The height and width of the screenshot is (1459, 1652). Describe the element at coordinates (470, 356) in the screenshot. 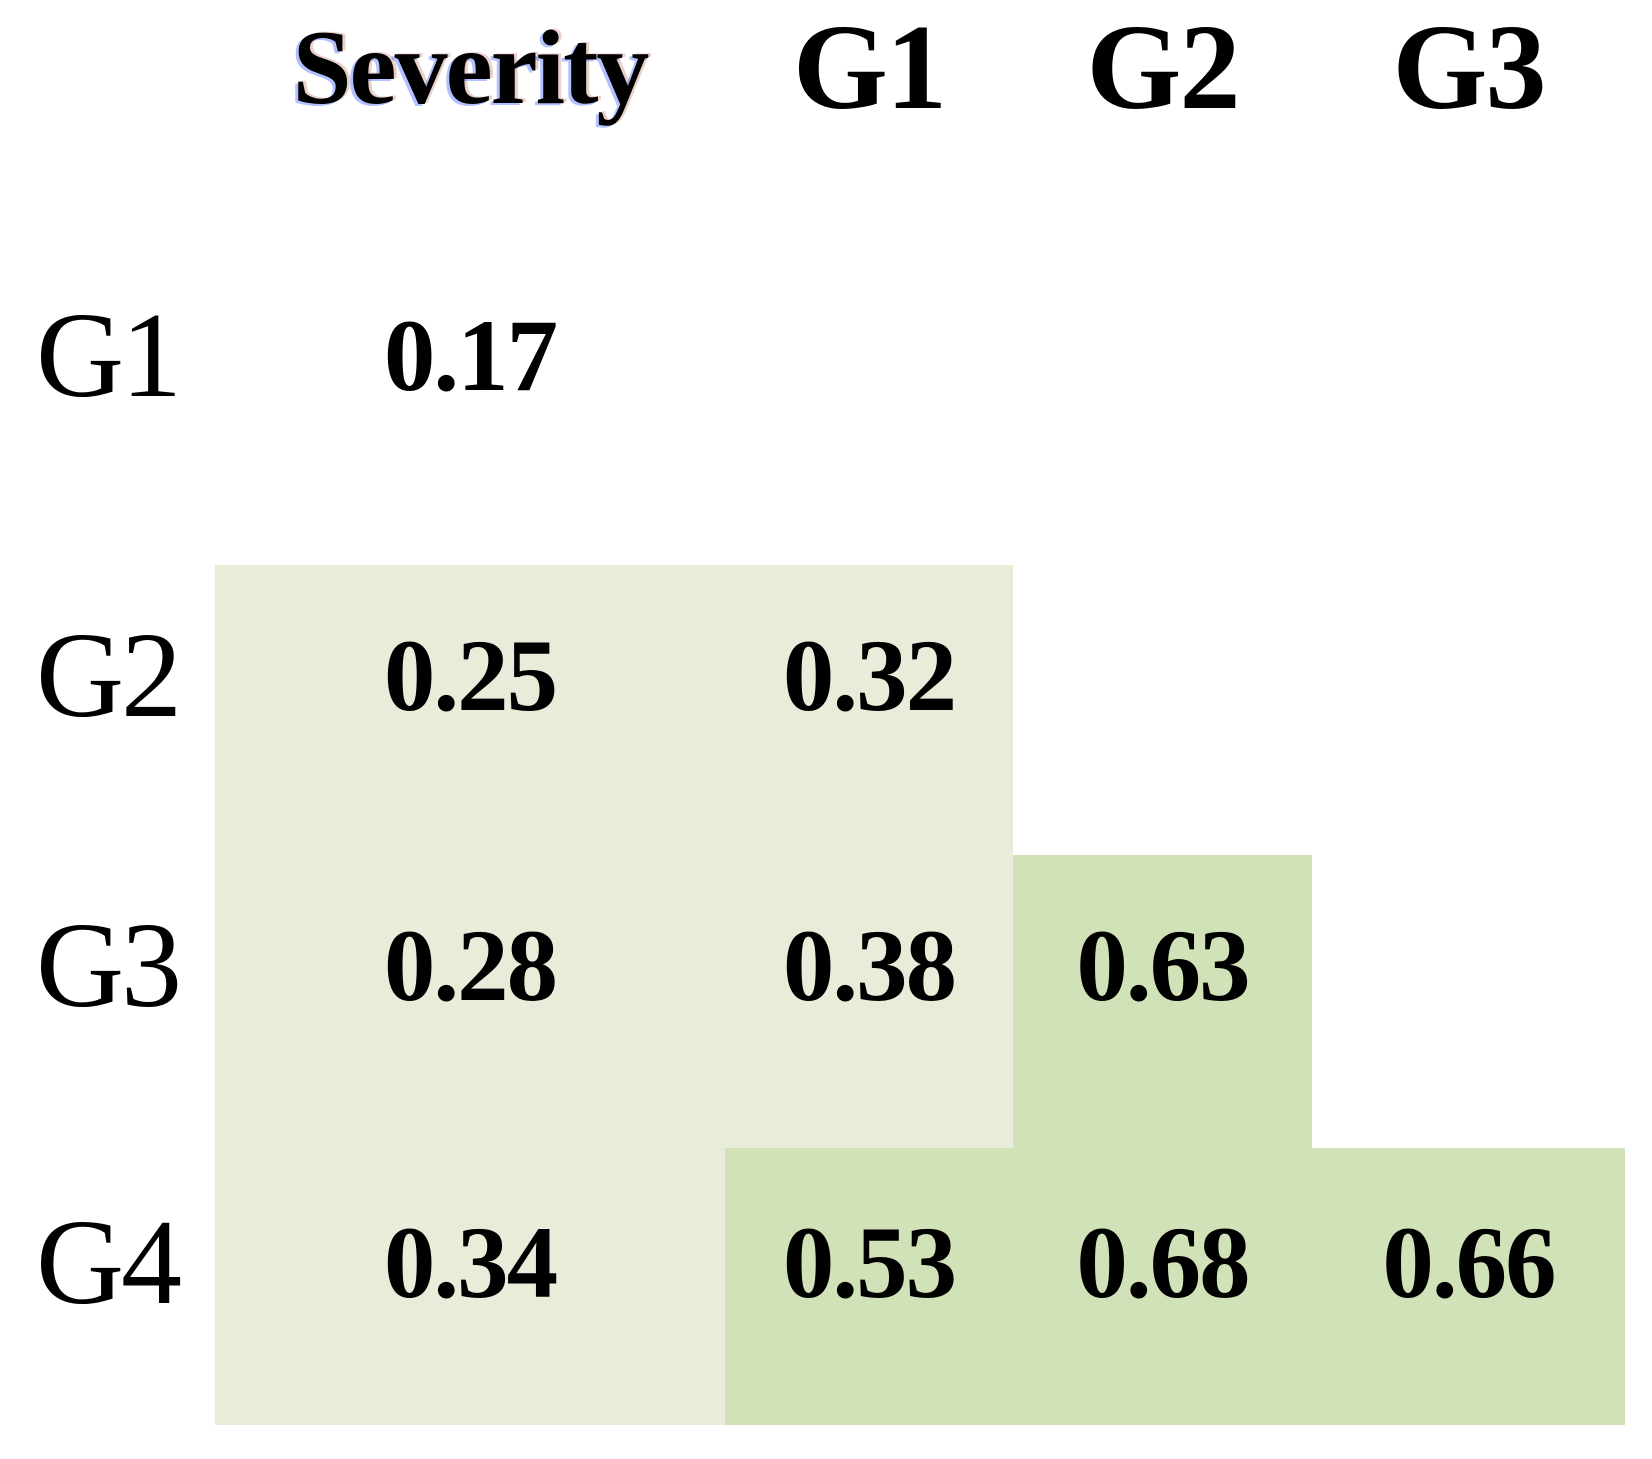

I see `cell-g1-severity: 0.17` at that location.